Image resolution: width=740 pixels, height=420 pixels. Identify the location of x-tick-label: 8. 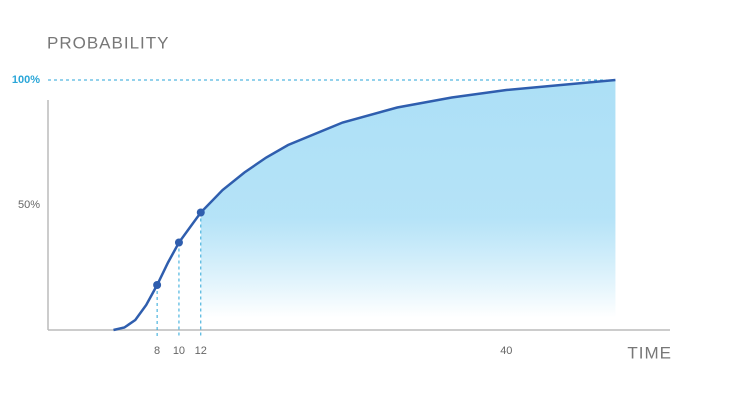
(157, 351).